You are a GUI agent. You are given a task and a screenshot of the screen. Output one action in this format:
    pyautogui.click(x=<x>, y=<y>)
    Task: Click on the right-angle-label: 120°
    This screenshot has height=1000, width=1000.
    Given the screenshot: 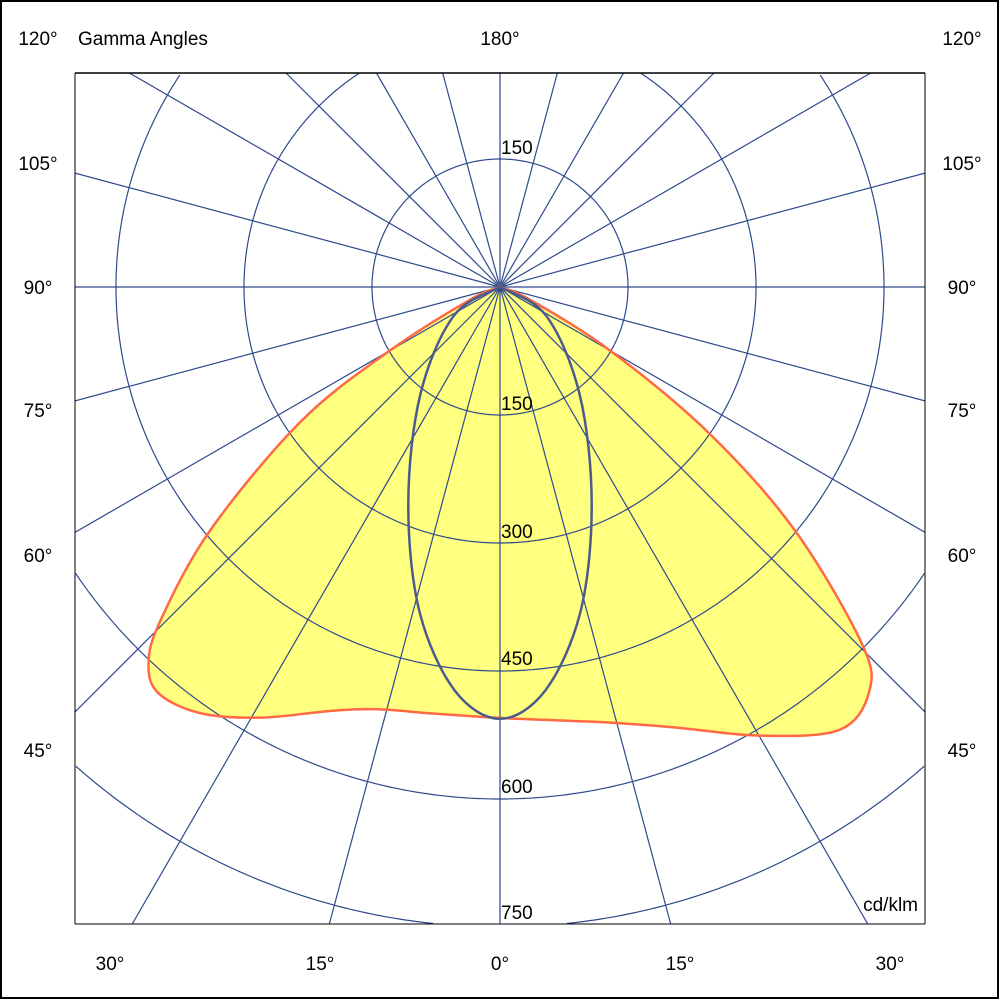 What is the action you would take?
    pyautogui.click(x=961, y=39)
    